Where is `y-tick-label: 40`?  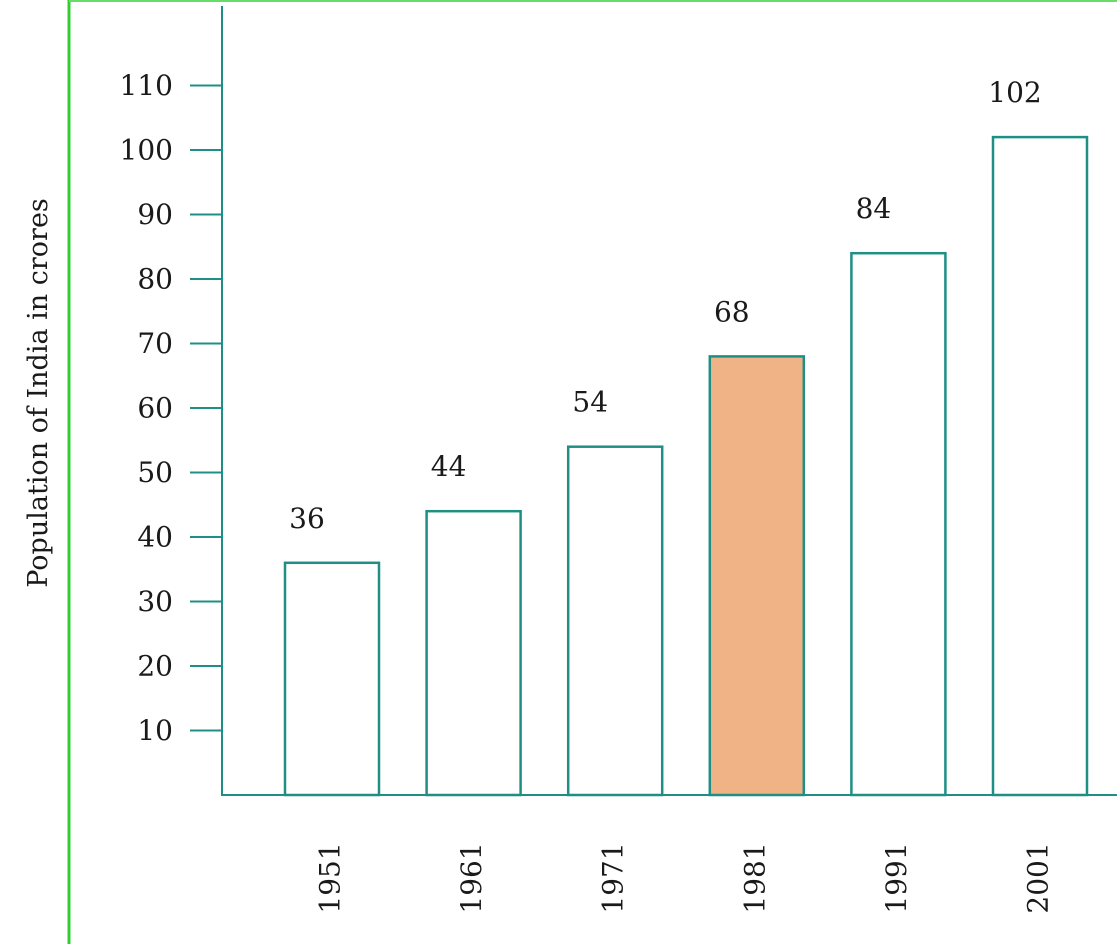 y-tick-label: 40 is located at coordinates (155, 537).